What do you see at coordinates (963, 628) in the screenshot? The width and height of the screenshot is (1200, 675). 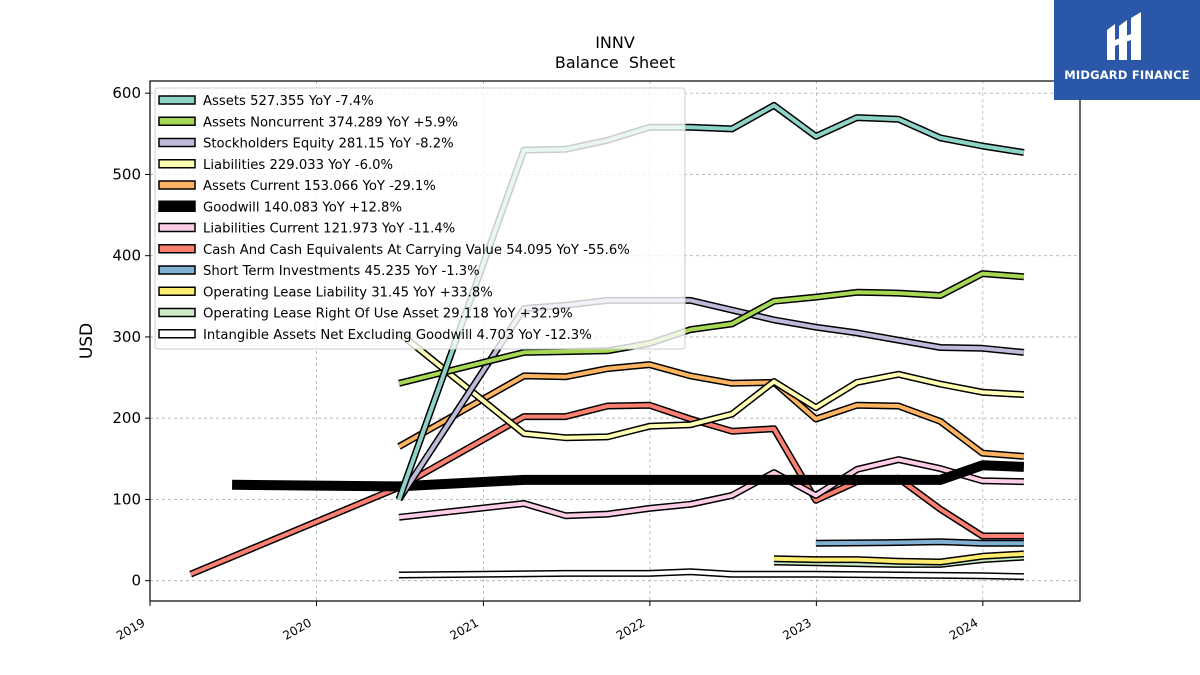 I see `x-tick-label: 2024` at bounding box center [963, 628].